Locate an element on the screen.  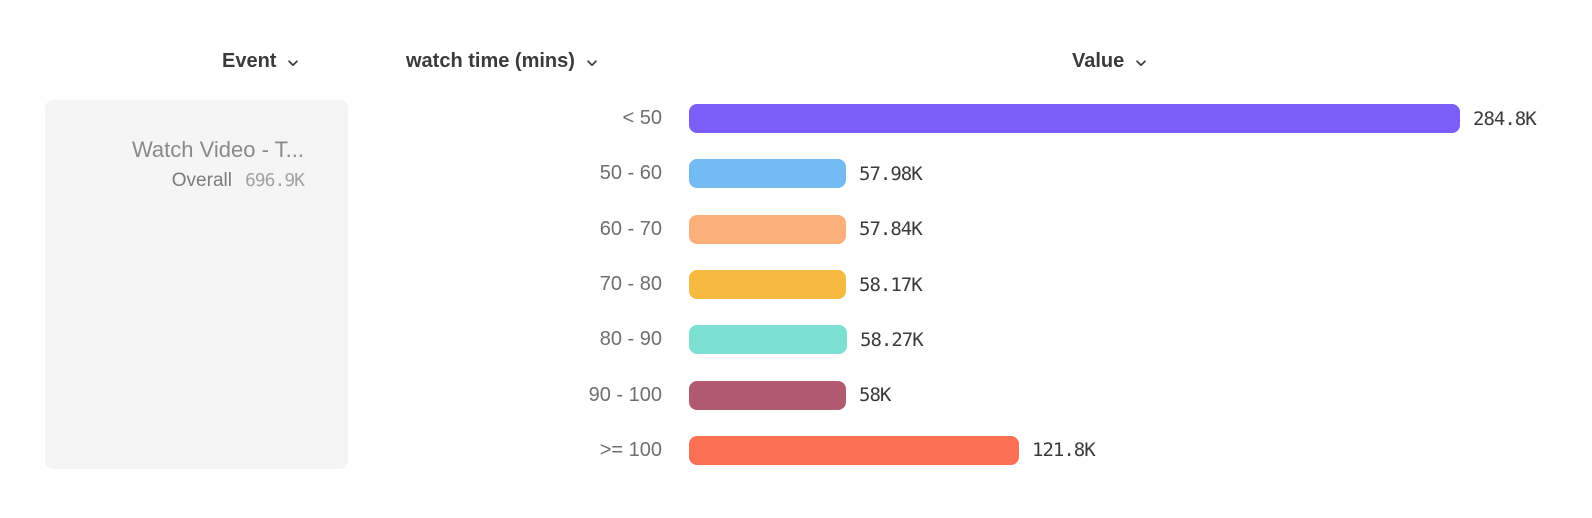
category-label: 60 - 70 is located at coordinates (630, 228).